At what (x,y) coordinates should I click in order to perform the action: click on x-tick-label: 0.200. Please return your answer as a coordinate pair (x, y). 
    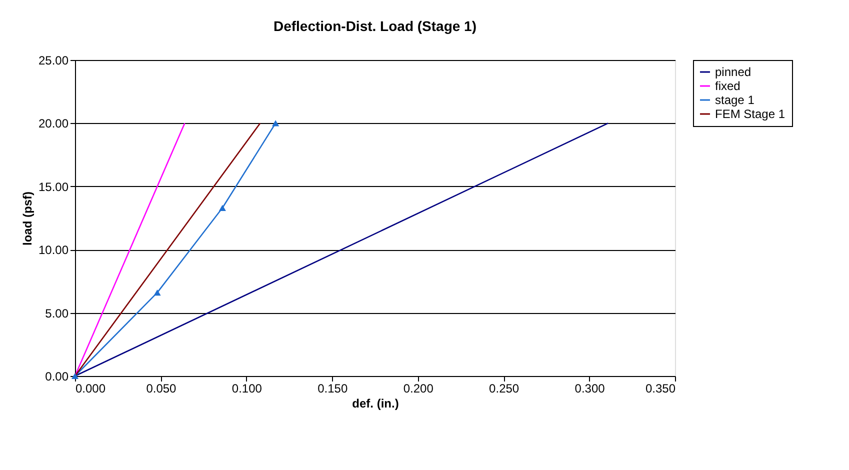
    Looking at the image, I should click on (418, 389).